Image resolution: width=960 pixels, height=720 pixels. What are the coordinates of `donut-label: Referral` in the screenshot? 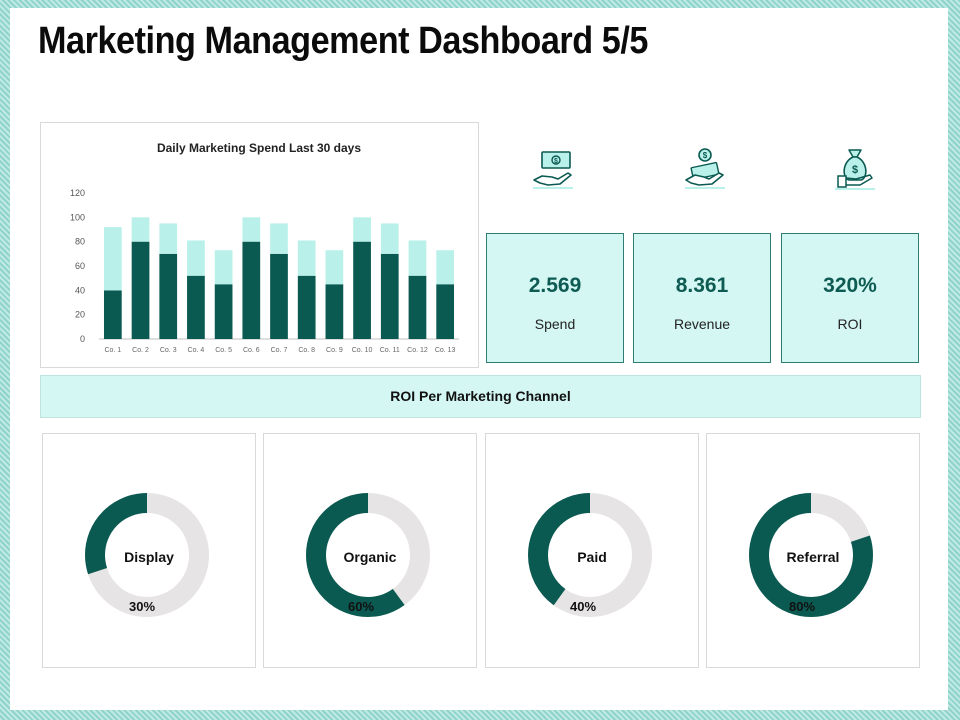 It's located at (813, 557).